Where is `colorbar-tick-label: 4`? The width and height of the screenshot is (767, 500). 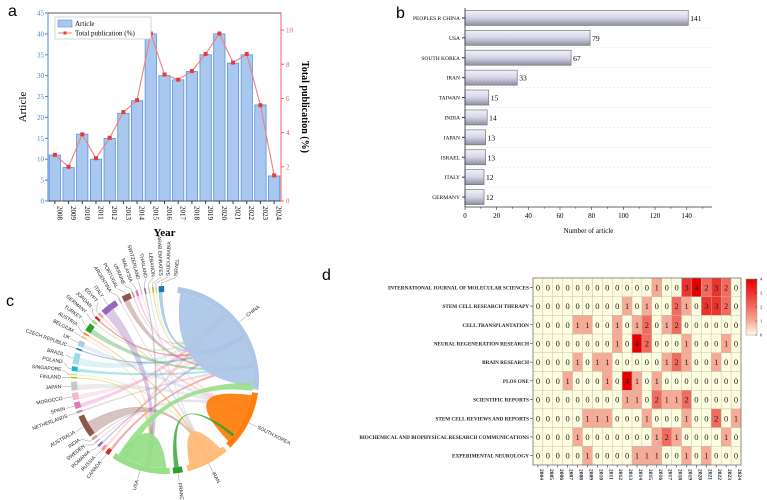
colorbar-tick-label: 4 is located at coordinates (761, 279).